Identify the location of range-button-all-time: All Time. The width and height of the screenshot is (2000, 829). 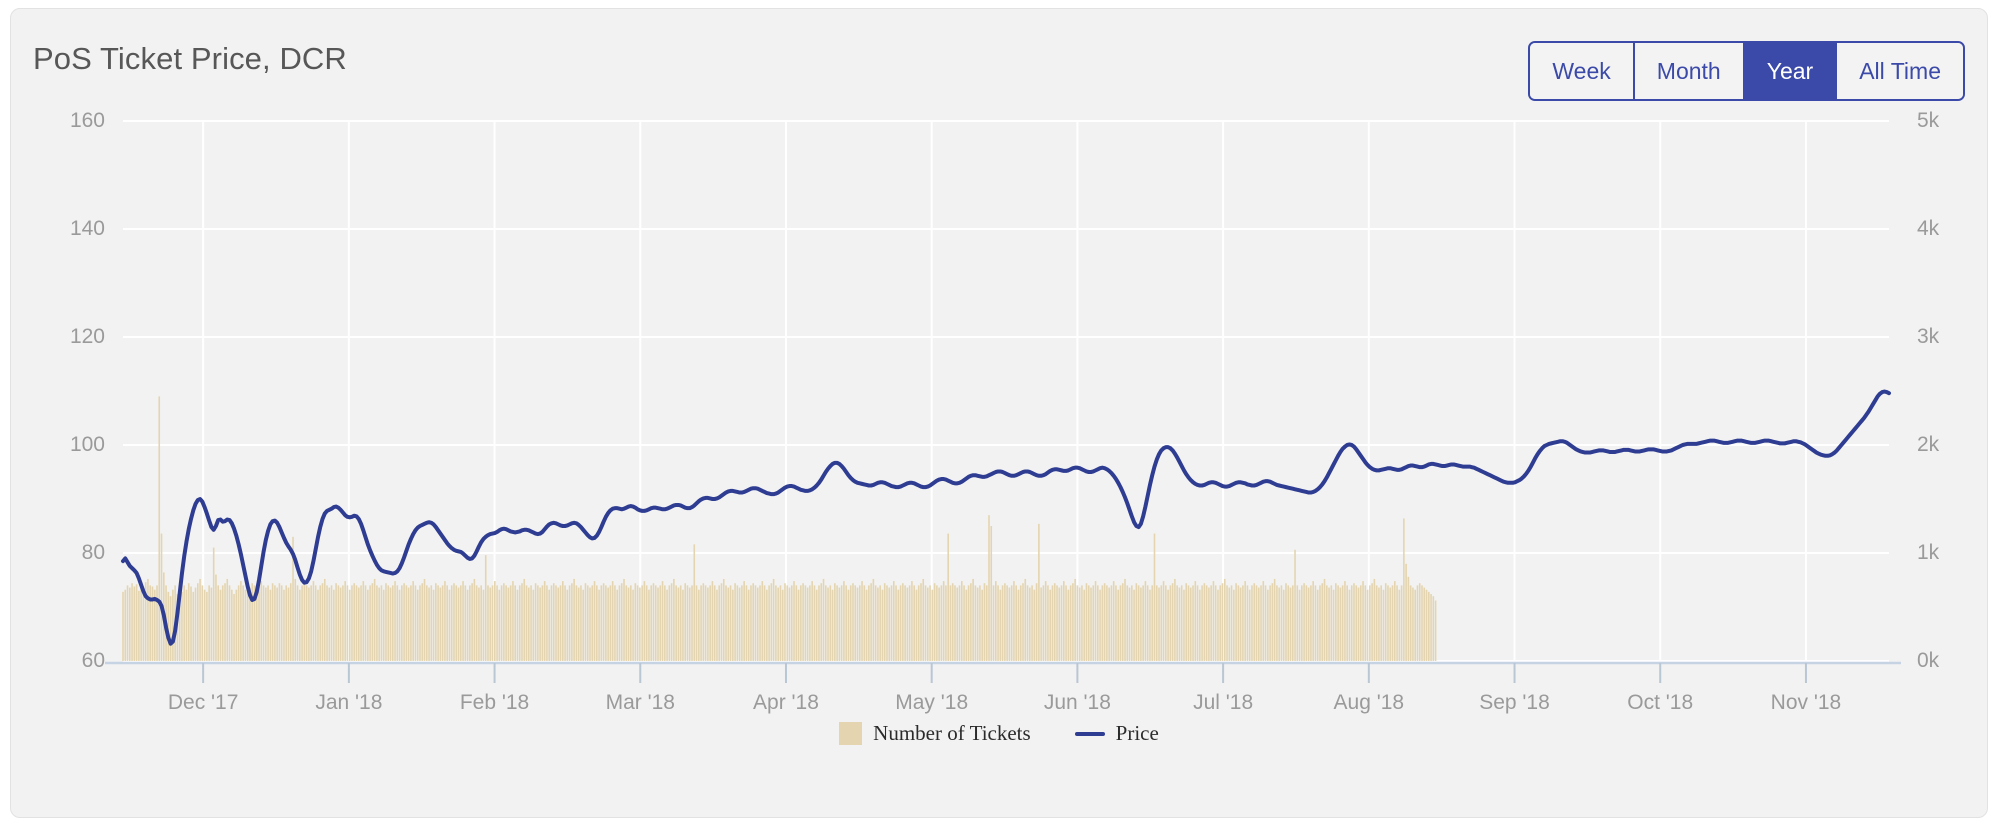
(1900, 71).